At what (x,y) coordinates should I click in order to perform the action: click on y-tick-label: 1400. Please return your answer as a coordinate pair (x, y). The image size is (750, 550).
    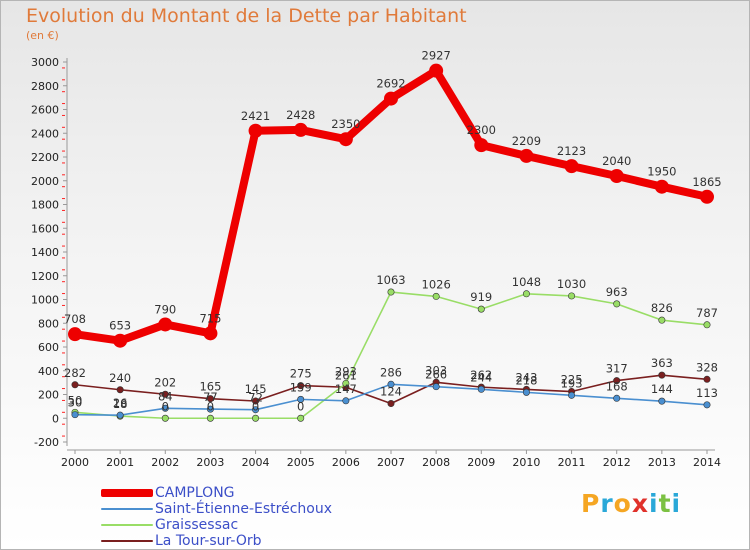
    Looking at the image, I should click on (45, 252).